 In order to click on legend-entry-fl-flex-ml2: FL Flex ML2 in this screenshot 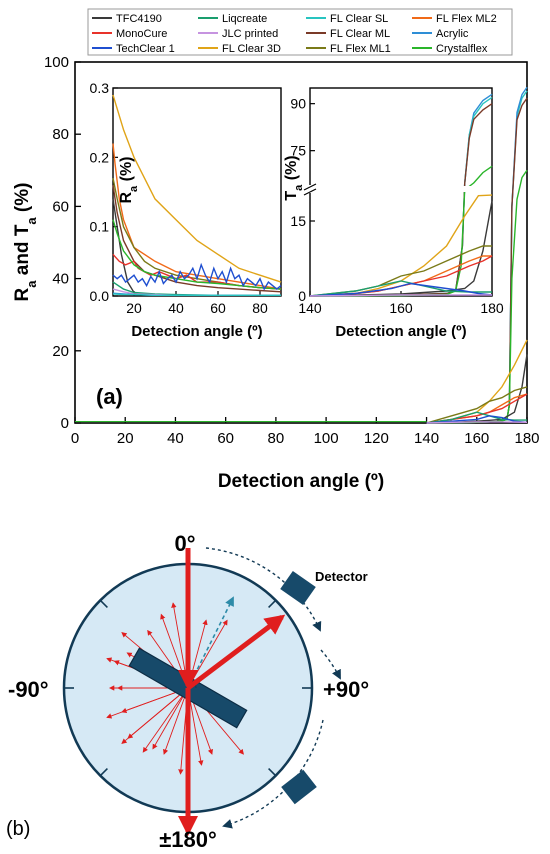, I will do `click(454, 19)`.